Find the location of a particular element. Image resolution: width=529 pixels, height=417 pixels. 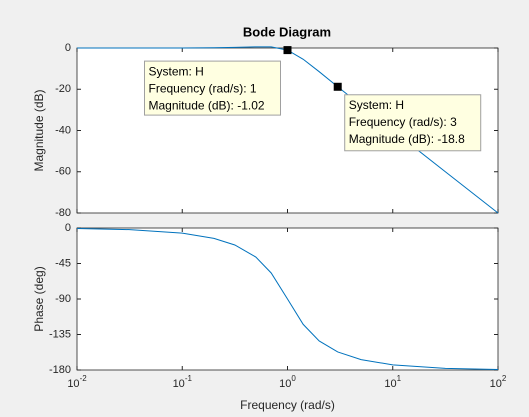

y-tick-label: -45 is located at coordinates (63, 263).